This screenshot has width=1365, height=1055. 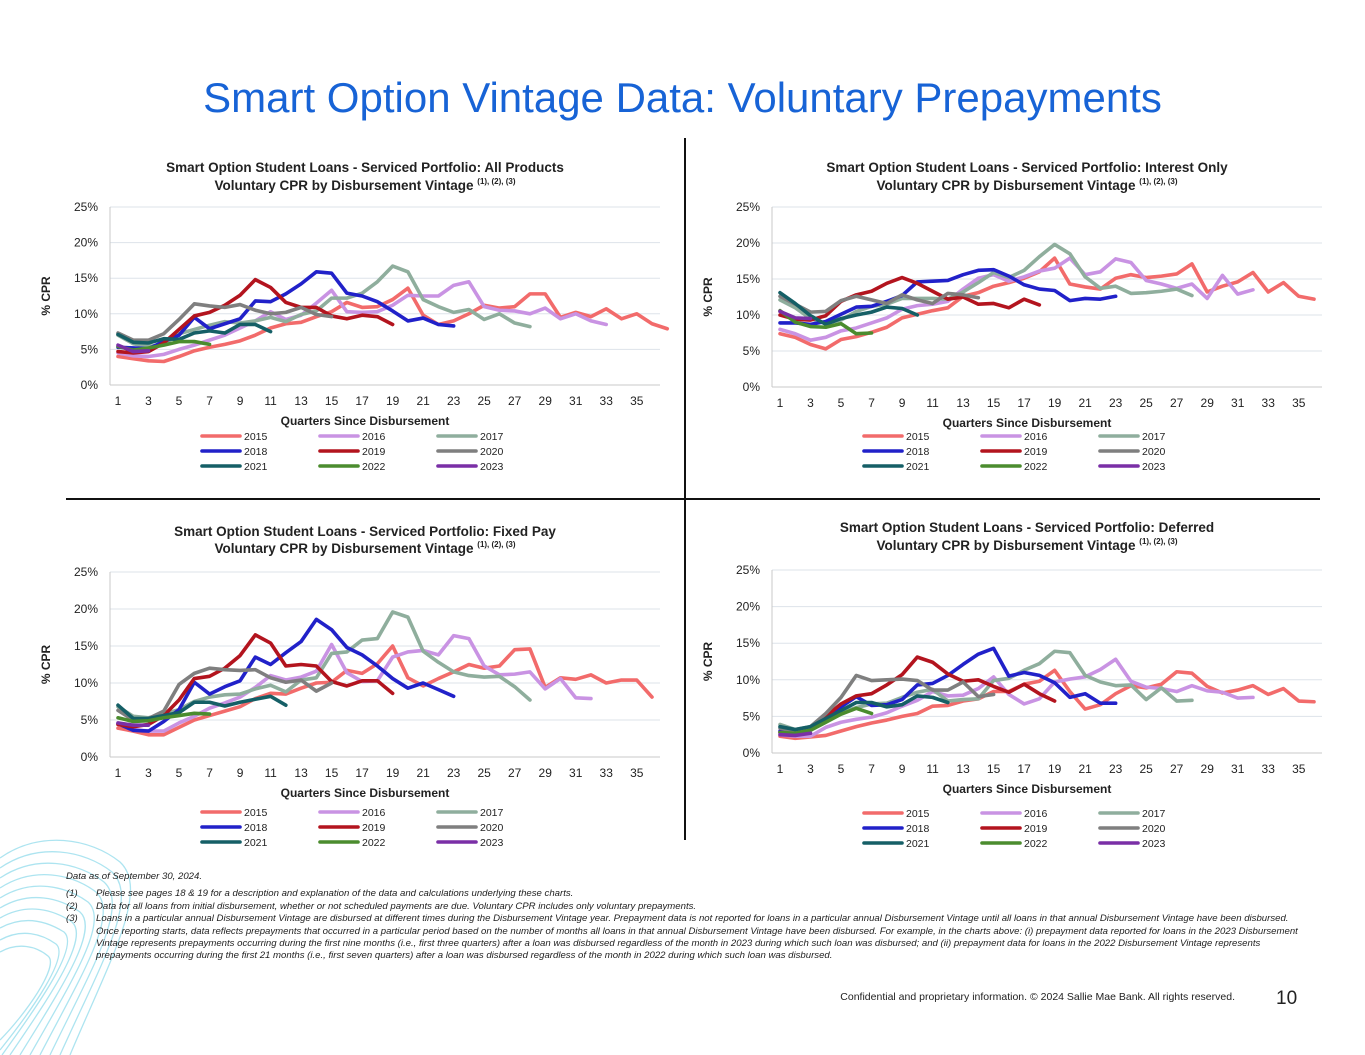 I want to click on x-tick-label: 17, so click(x=362, y=401).